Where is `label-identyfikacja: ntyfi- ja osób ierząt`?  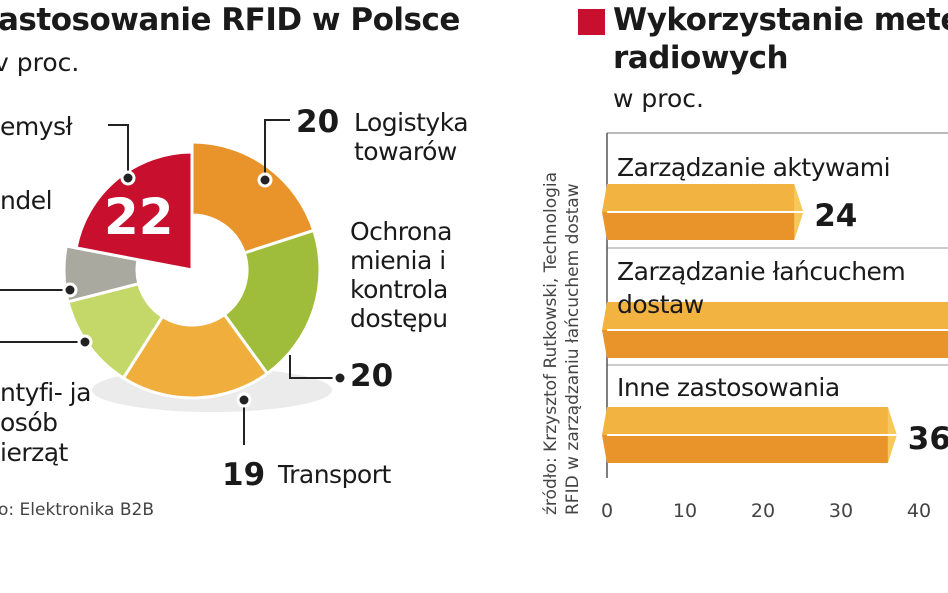 label-identyfikacja: ntyfi- ja osób ierząt is located at coordinates (45, 422).